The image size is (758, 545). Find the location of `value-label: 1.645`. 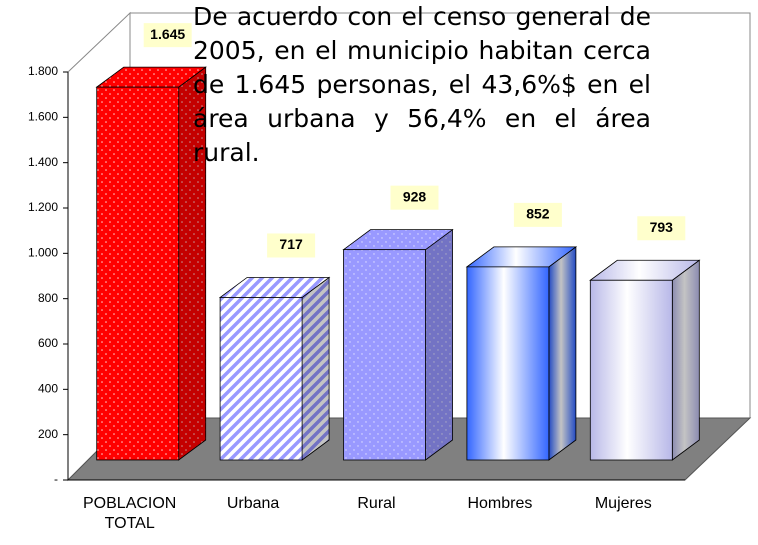

value-label: 1.645 is located at coordinates (167, 34).